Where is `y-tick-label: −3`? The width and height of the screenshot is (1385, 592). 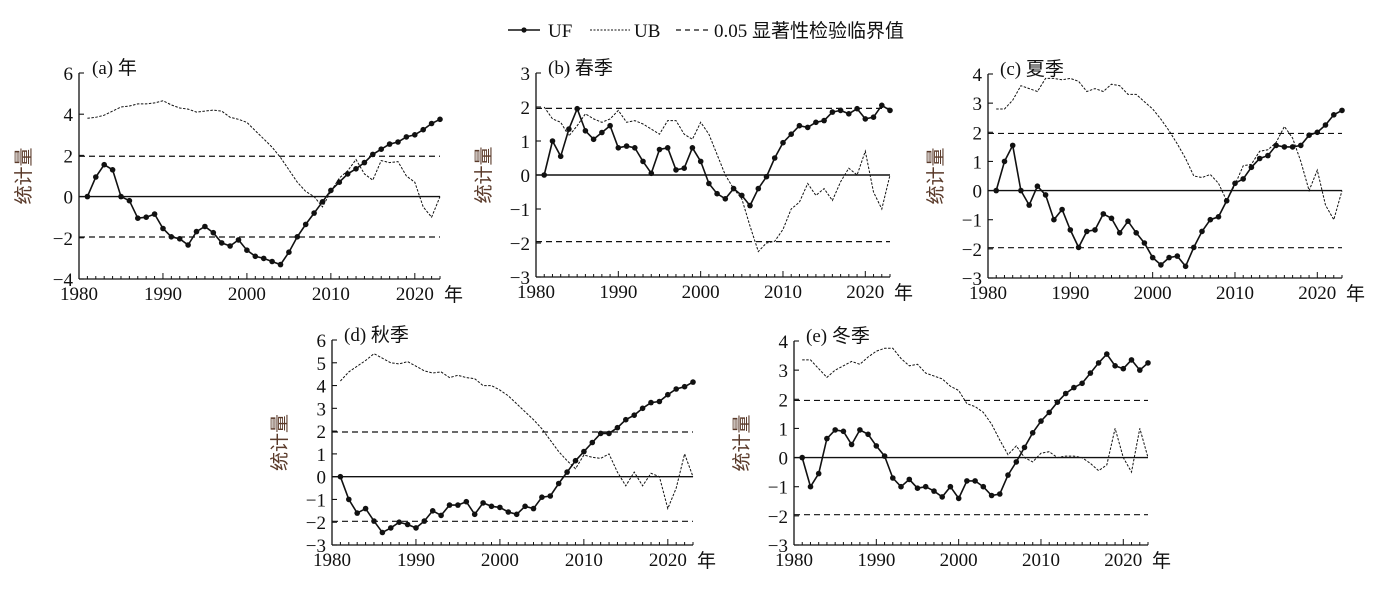
y-tick-label: −3 is located at coordinates (778, 546).